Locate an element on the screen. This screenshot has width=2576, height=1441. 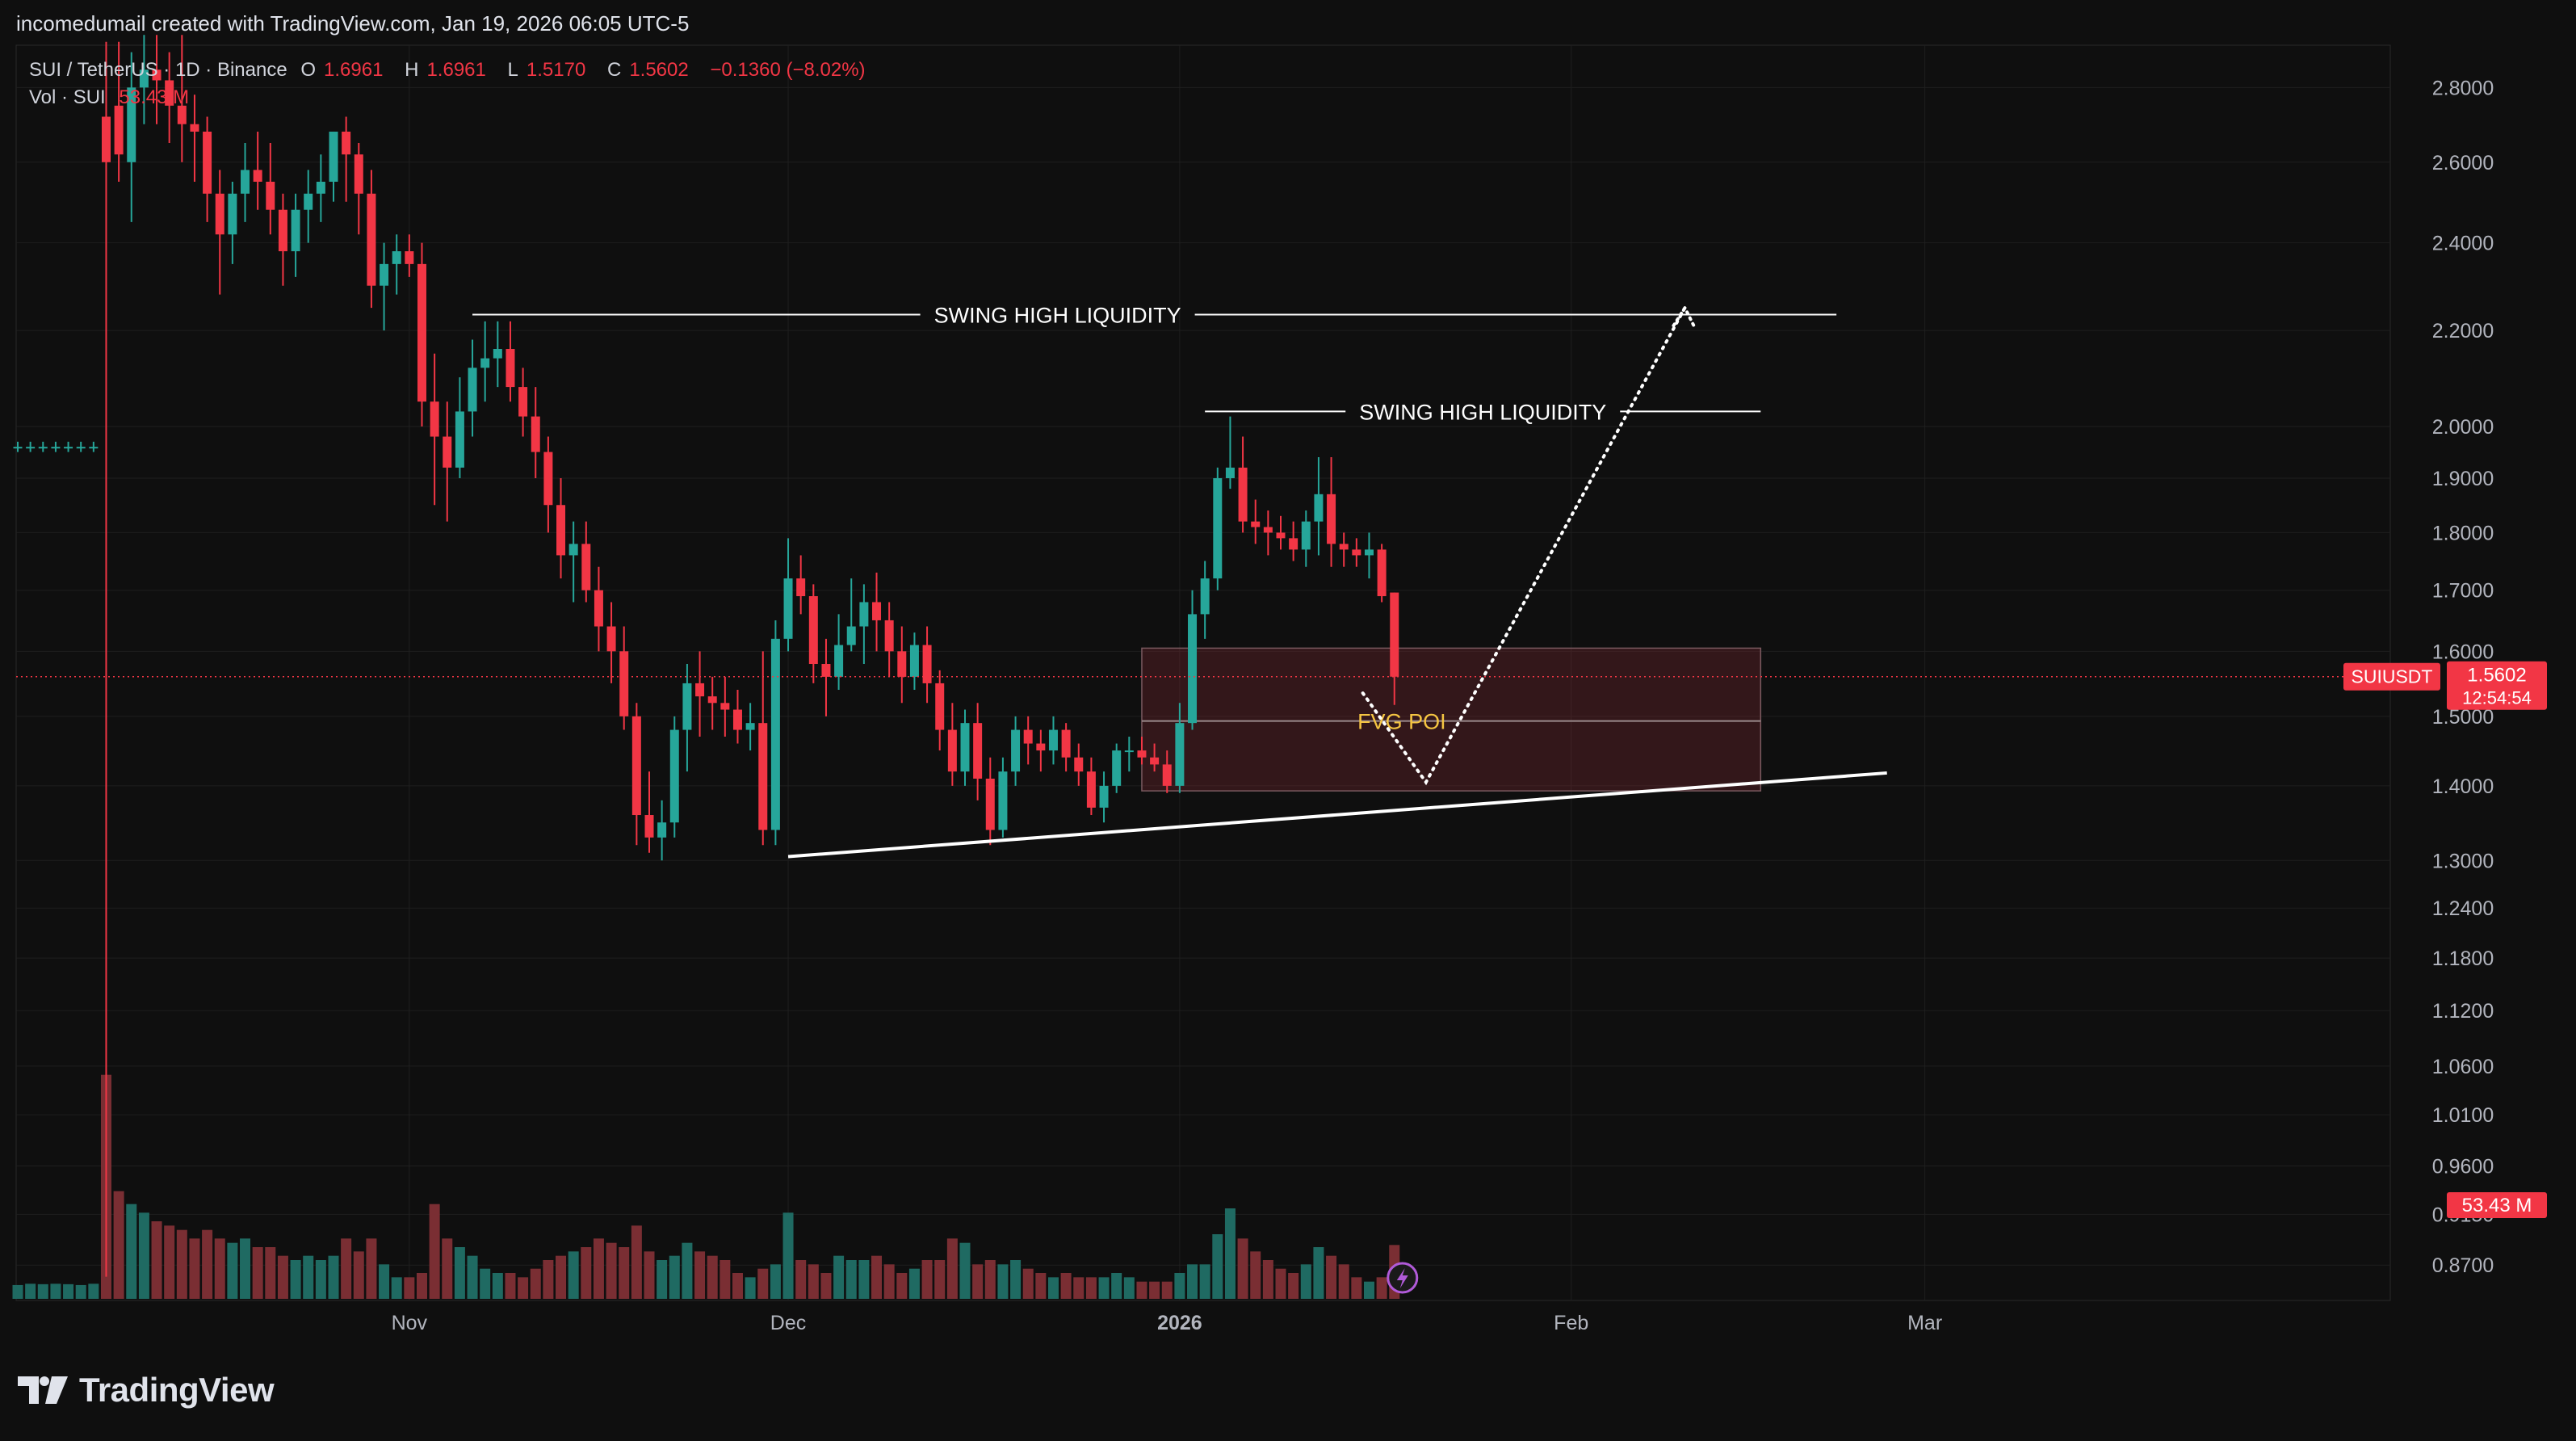
symbol-label: SUI / TetherUS · 1D · Binance is located at coordinates (158, 70).